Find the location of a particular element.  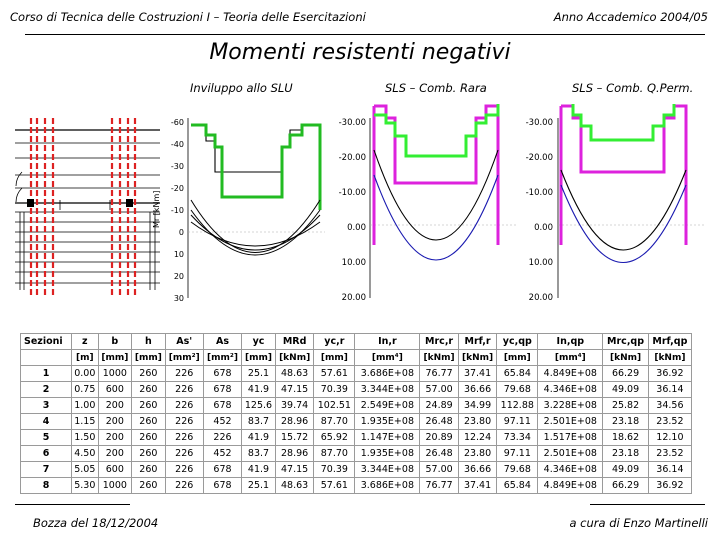

rara-tick: 0.00 is located at coordinates (356, 228).